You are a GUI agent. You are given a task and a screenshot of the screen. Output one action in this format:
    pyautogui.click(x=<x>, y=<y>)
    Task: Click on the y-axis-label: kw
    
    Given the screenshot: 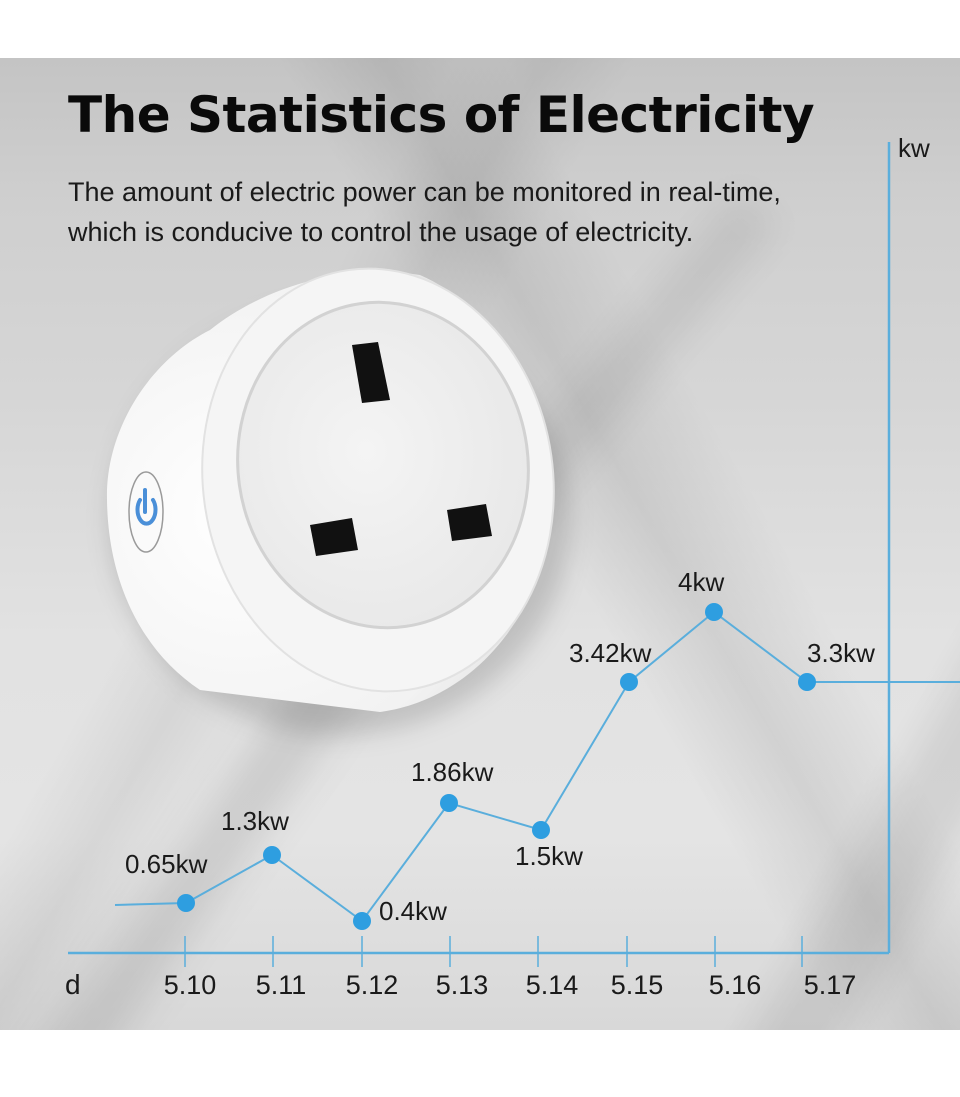 What is the action you would take?
    pyautogui.click(x=914, y=148)
    